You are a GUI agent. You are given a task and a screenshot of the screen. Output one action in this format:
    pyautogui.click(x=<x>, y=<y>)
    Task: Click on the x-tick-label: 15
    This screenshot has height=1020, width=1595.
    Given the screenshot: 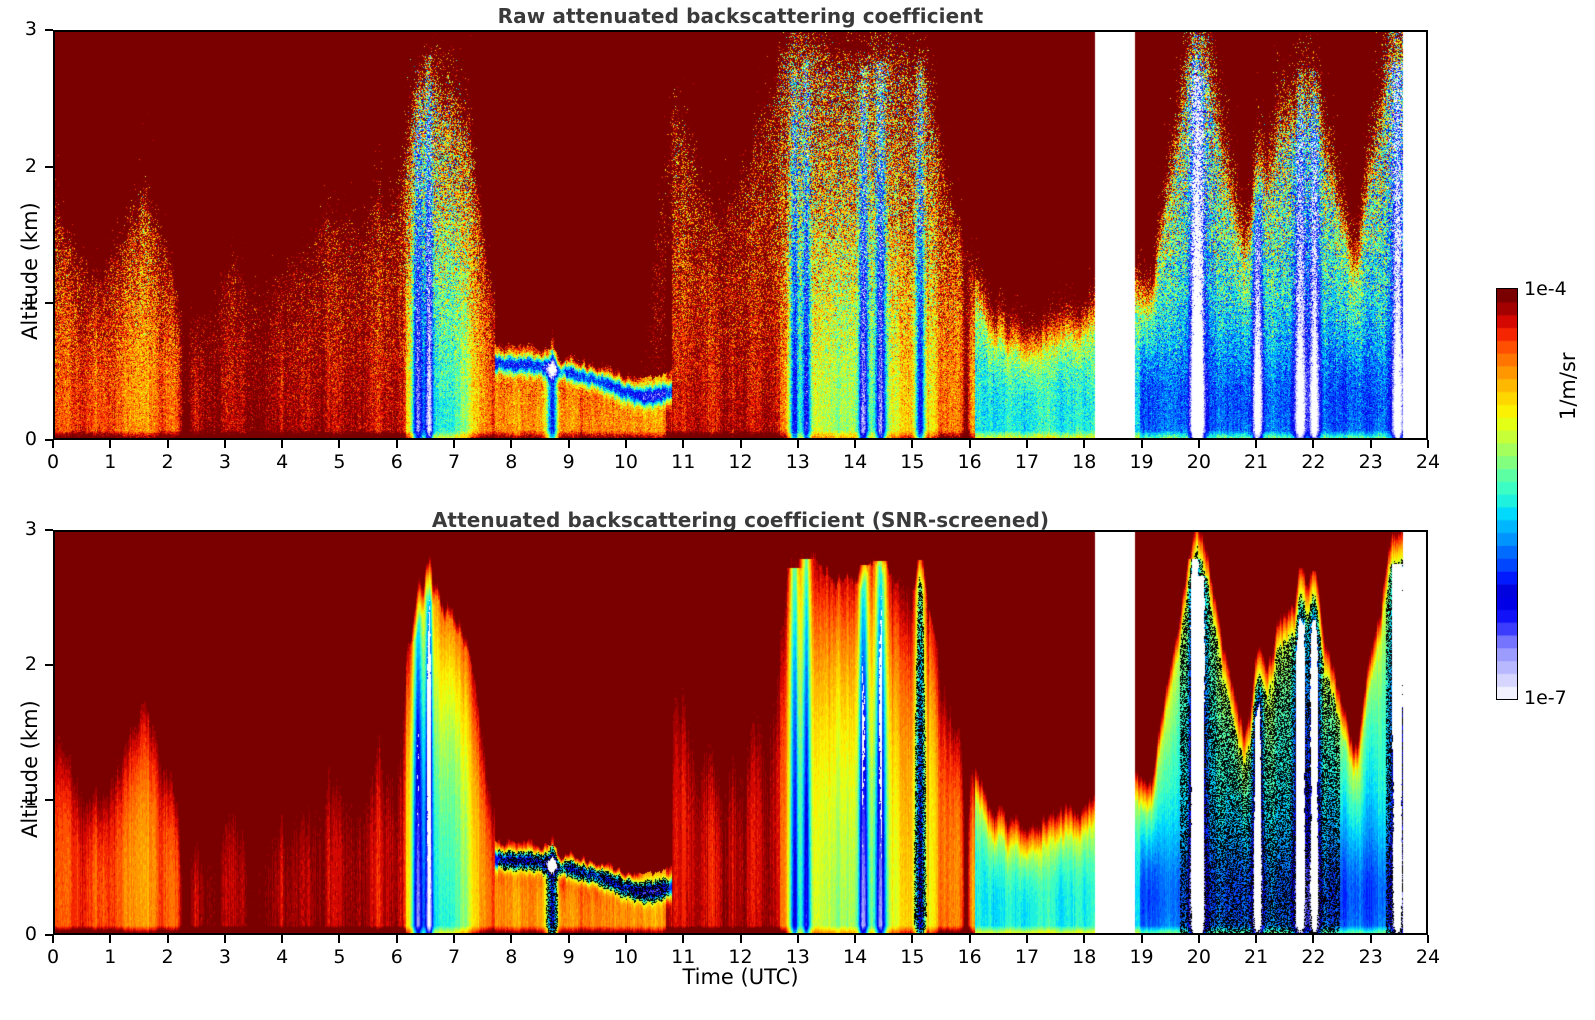 What is the action you would take?
    pyautogui.click(x=912, y=462)
    